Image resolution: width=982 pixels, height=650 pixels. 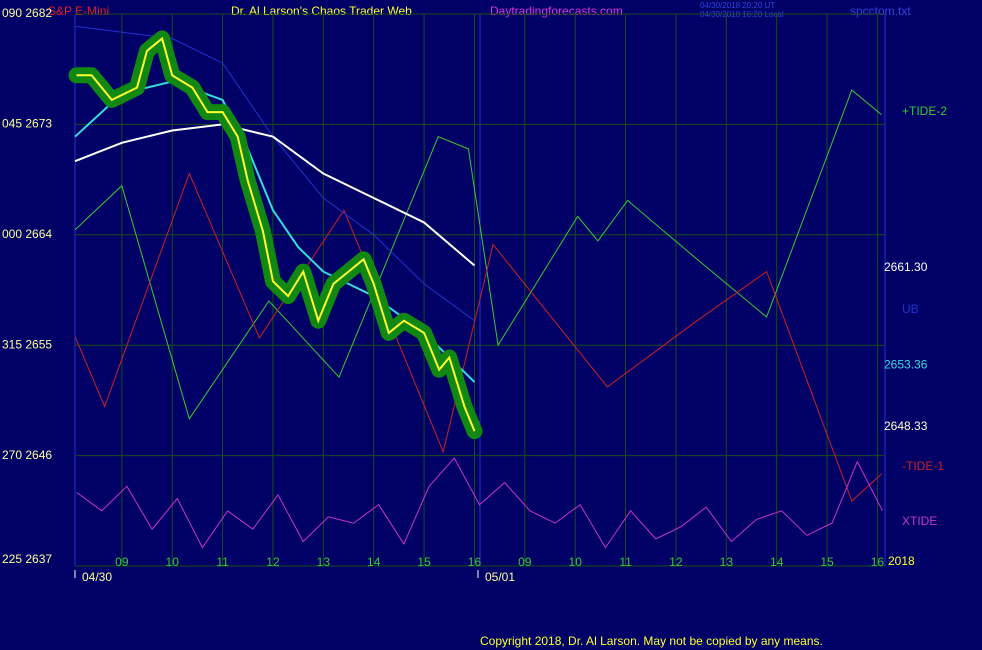 I want to click on y-tick-label: 225 2637, so click(x=27, y=559).